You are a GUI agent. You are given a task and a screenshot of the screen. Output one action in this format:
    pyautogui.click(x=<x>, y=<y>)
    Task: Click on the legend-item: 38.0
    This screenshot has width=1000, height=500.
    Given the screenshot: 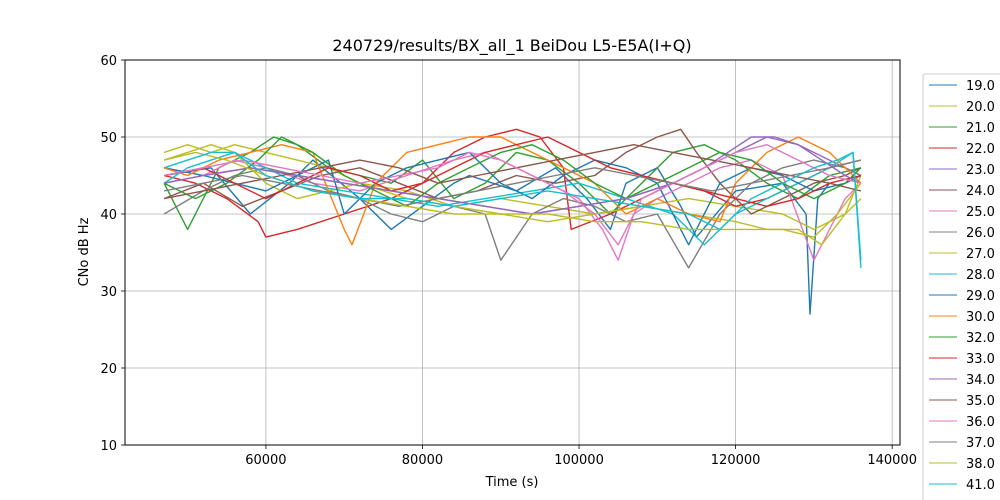 What is the action you would take?
    pyautogui.click(x=962, y=464)
    